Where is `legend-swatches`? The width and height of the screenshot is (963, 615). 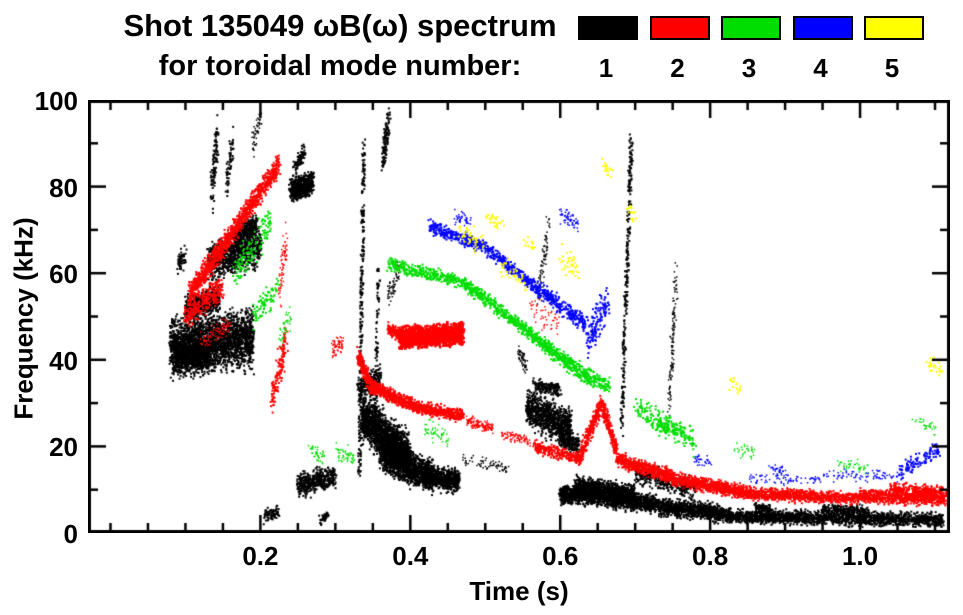
legend-swatches is located at coordinates (758, 28).